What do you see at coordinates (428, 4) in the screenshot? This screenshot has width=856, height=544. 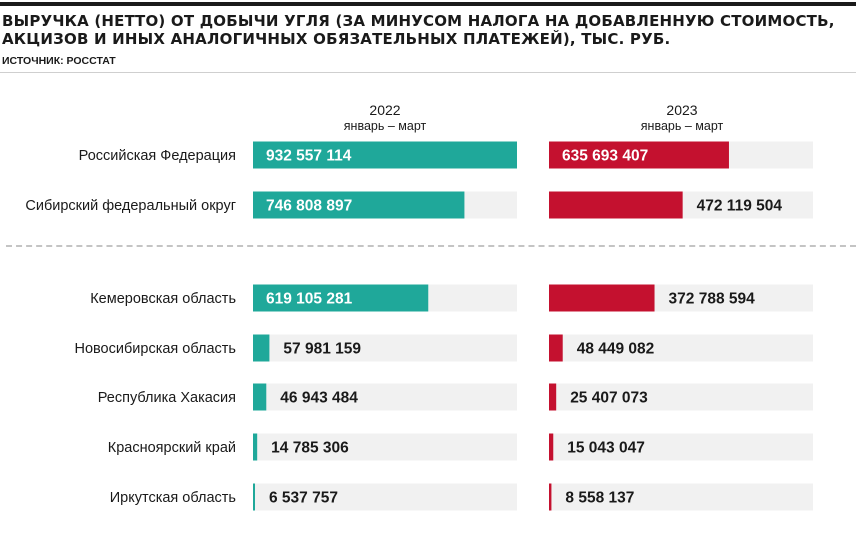 I see `top-rule` at bounding box center [428, 4].